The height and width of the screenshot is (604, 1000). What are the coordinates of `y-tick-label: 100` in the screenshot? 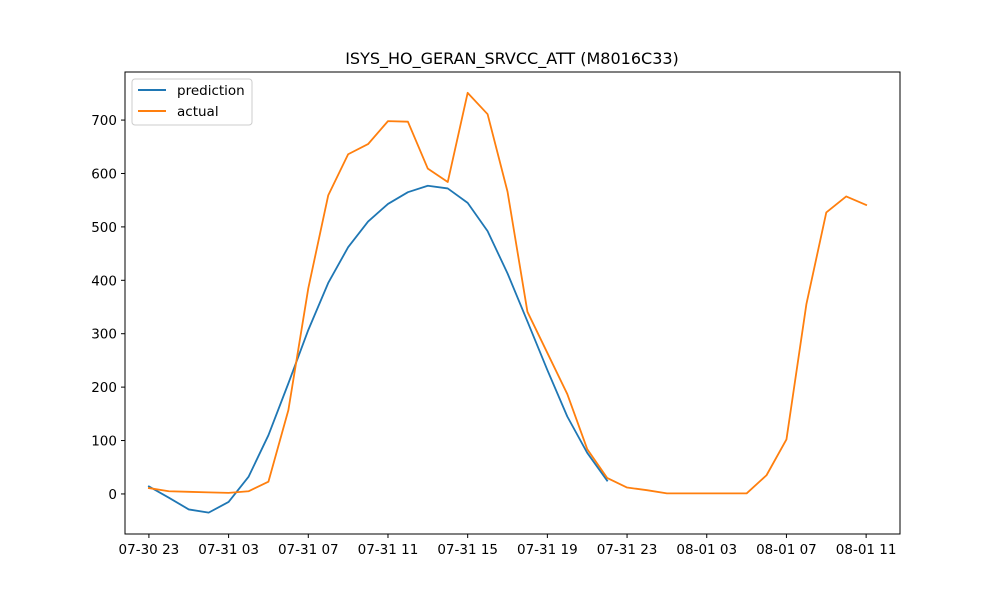 It's located at (104, 442).